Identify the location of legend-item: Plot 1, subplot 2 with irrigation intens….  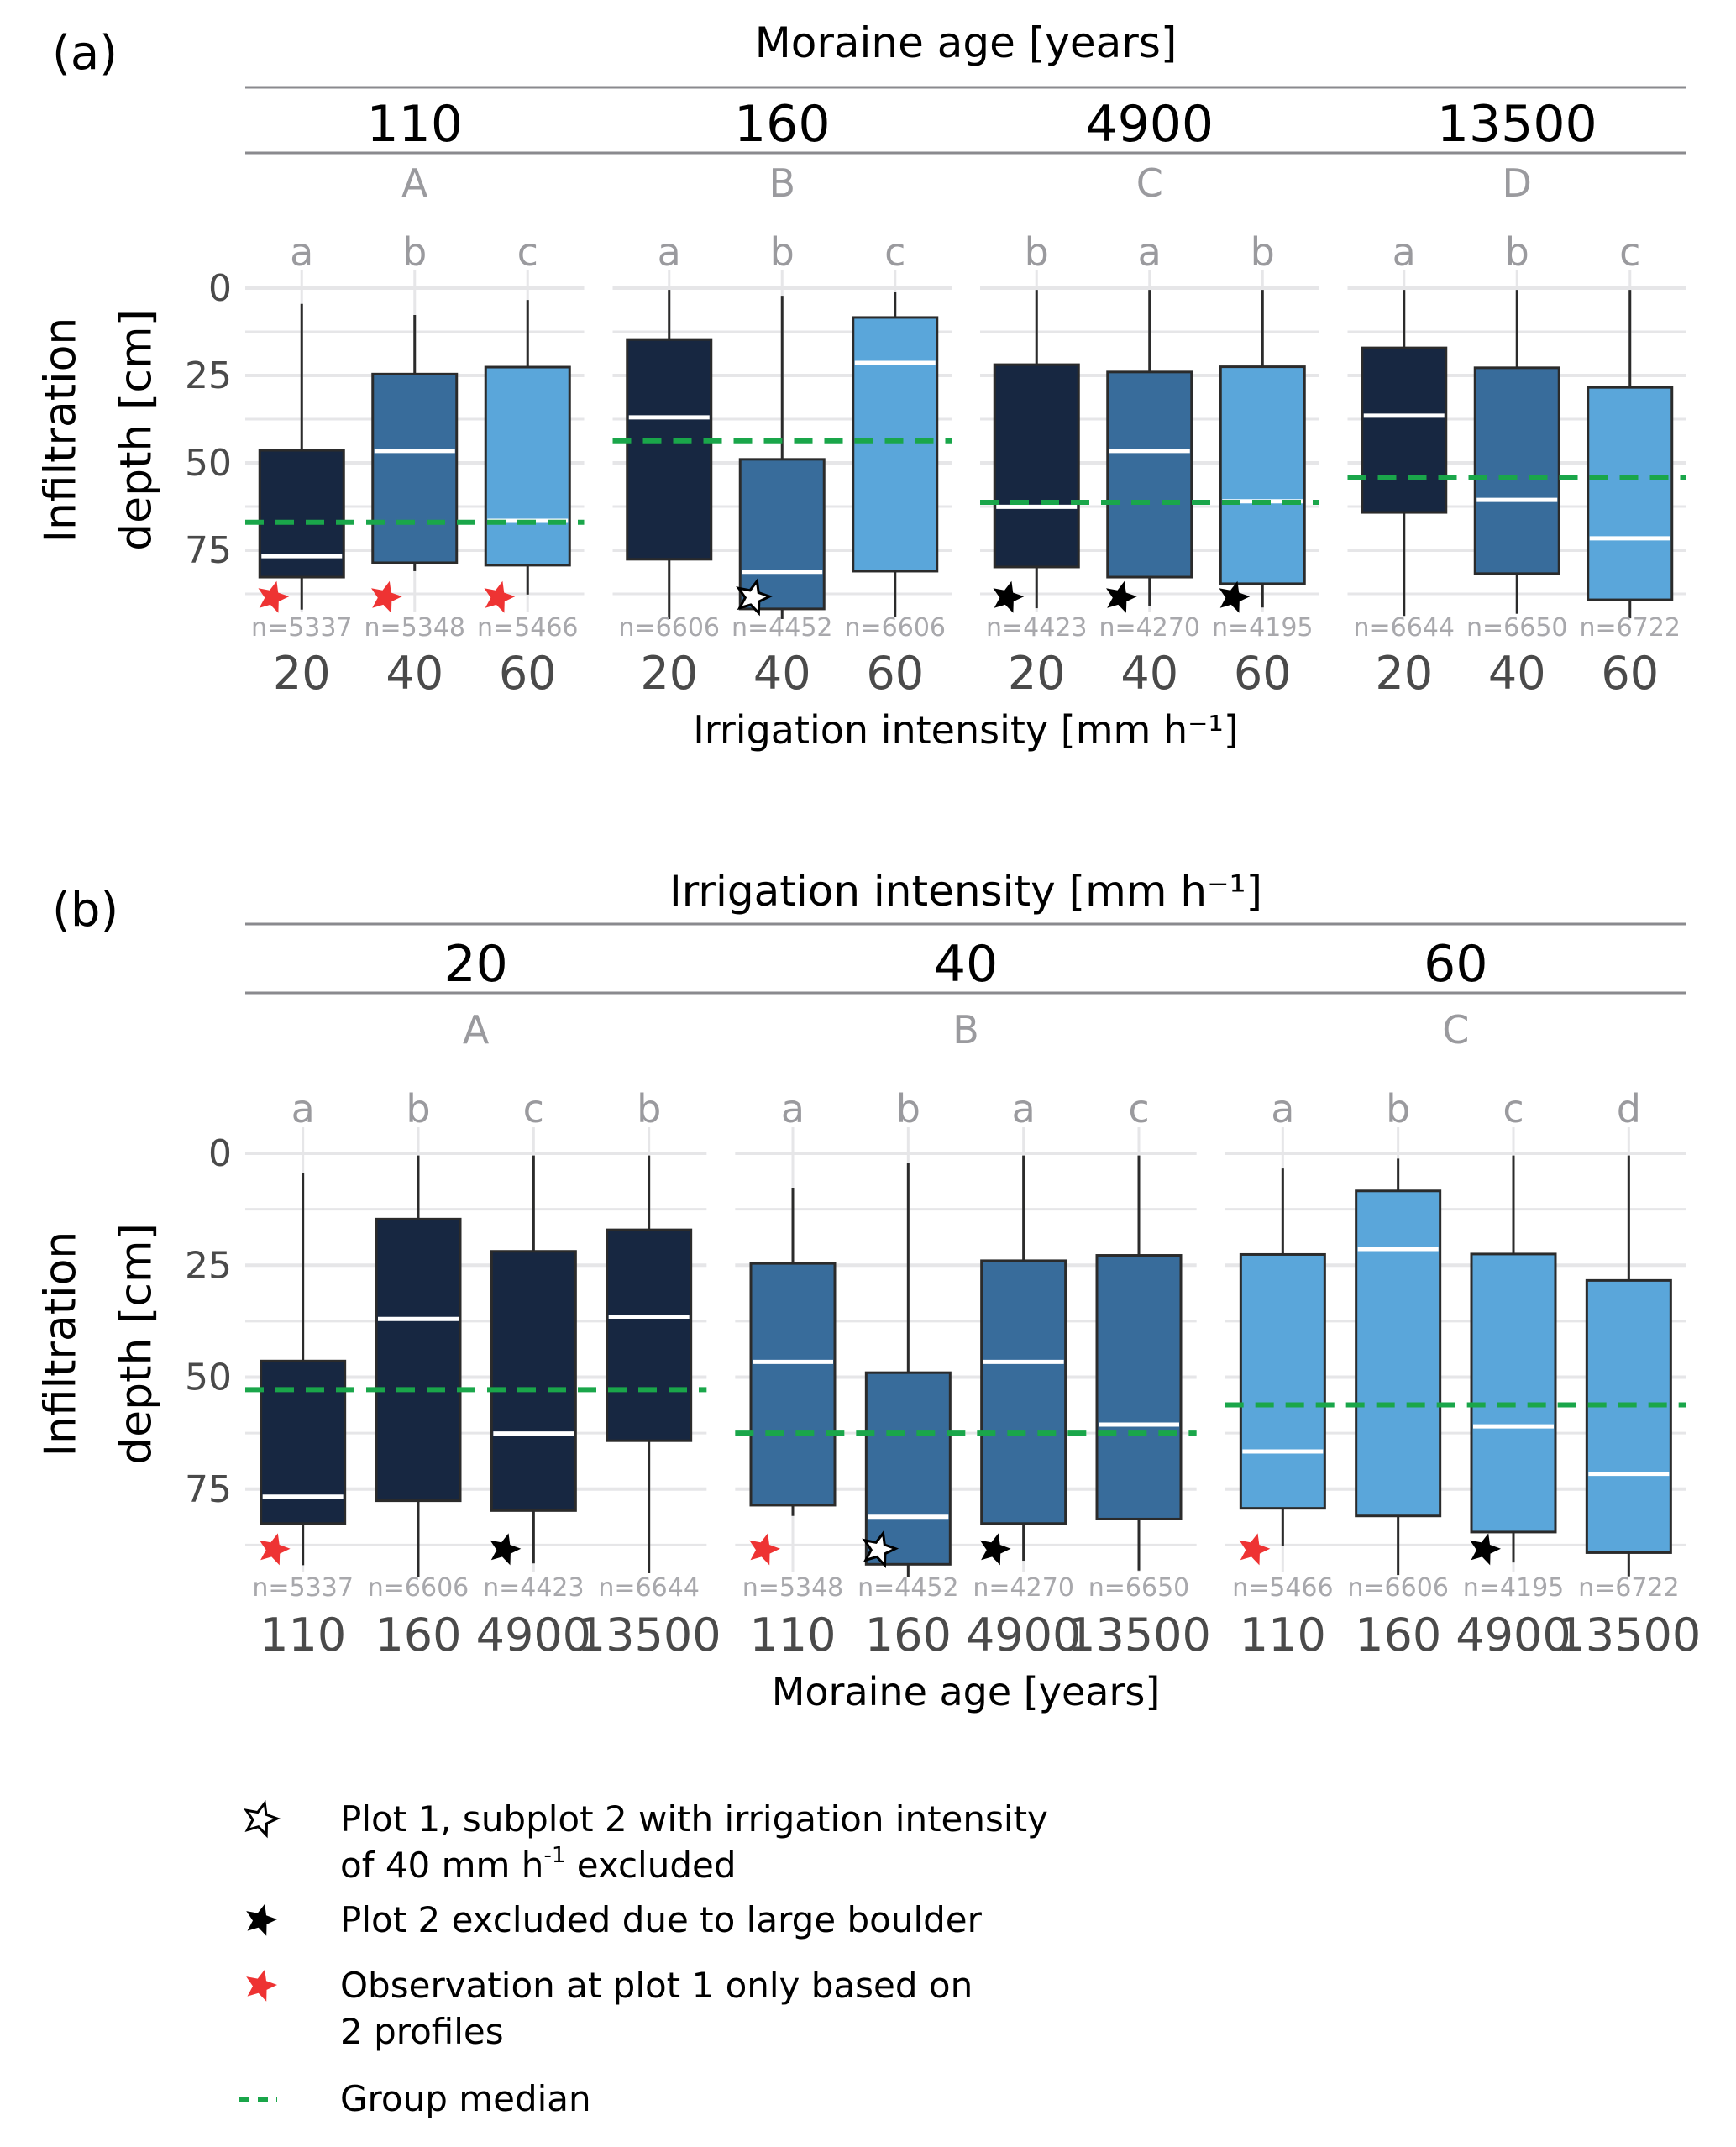
(645, 1842).